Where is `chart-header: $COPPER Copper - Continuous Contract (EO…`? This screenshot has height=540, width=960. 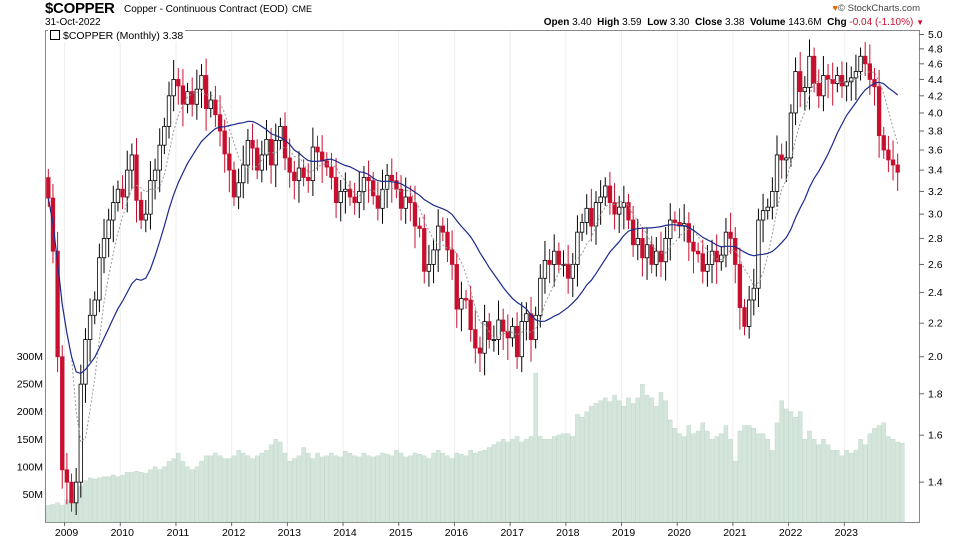 chart-header: $COPPER Copper - Continuous Contract (EO… is located at coordinates (480, 15).